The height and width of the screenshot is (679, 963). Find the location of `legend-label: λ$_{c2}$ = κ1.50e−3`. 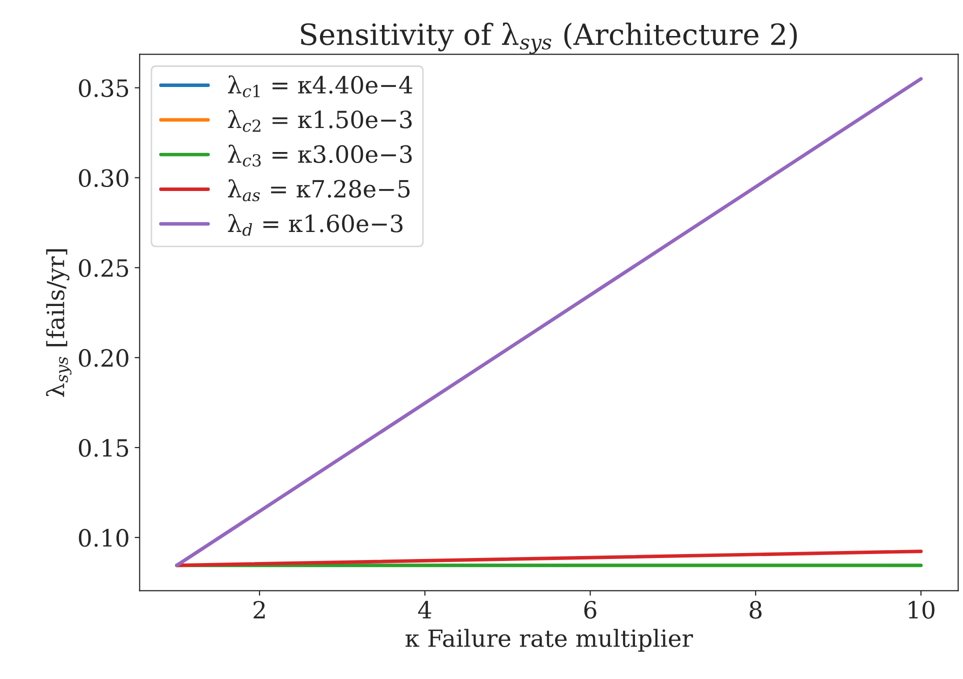

legend-label: λ$_{c2}$ = κ1.50e−3 is located at coordinates (320, 121).